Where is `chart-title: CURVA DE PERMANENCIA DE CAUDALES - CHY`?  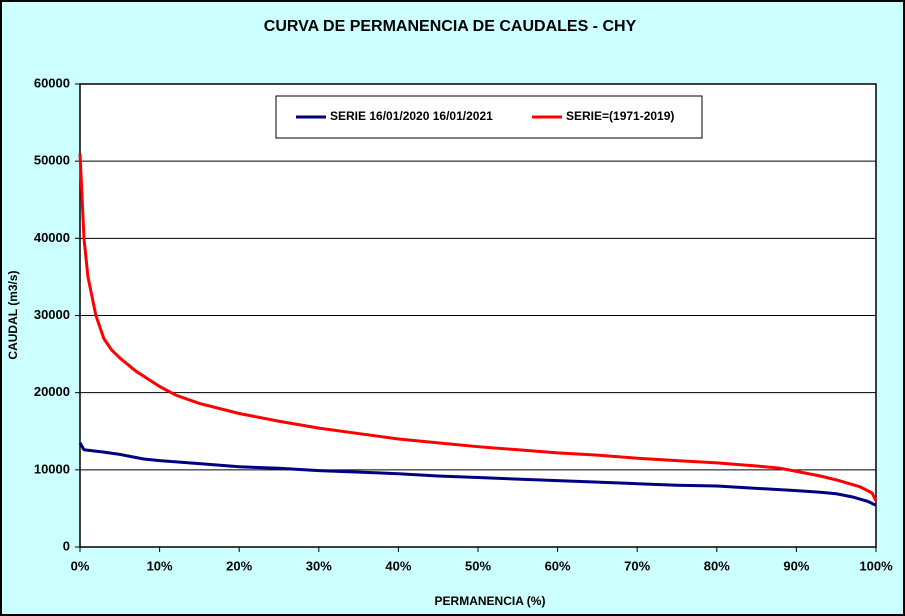 chart-title: CURVA DE PERMANENCIA DE CAUDALES - CHY is located at coordinates (450, 26).